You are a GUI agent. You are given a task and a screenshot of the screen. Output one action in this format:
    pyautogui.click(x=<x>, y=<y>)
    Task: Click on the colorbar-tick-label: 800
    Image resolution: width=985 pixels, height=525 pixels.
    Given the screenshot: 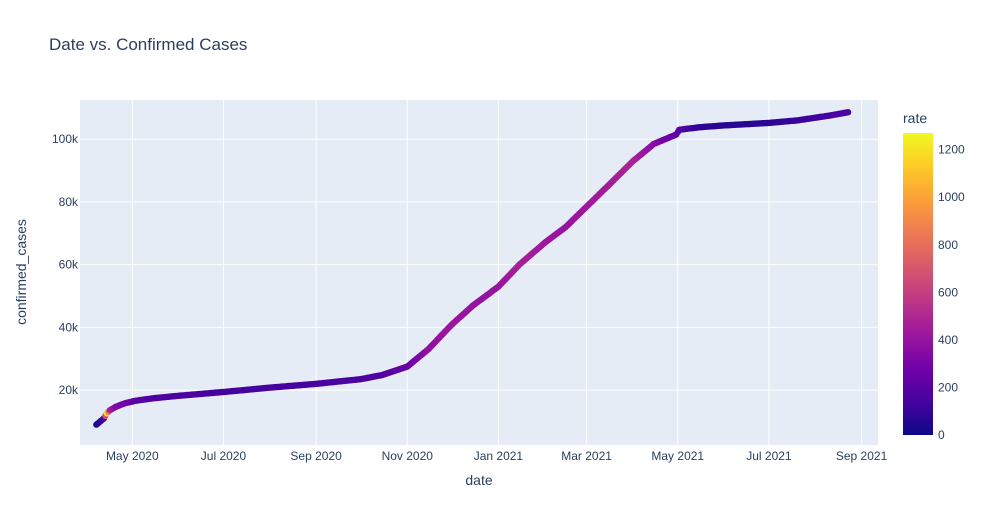 What is the action you would take?
    pyautogui.click(x=948, y=245)
    